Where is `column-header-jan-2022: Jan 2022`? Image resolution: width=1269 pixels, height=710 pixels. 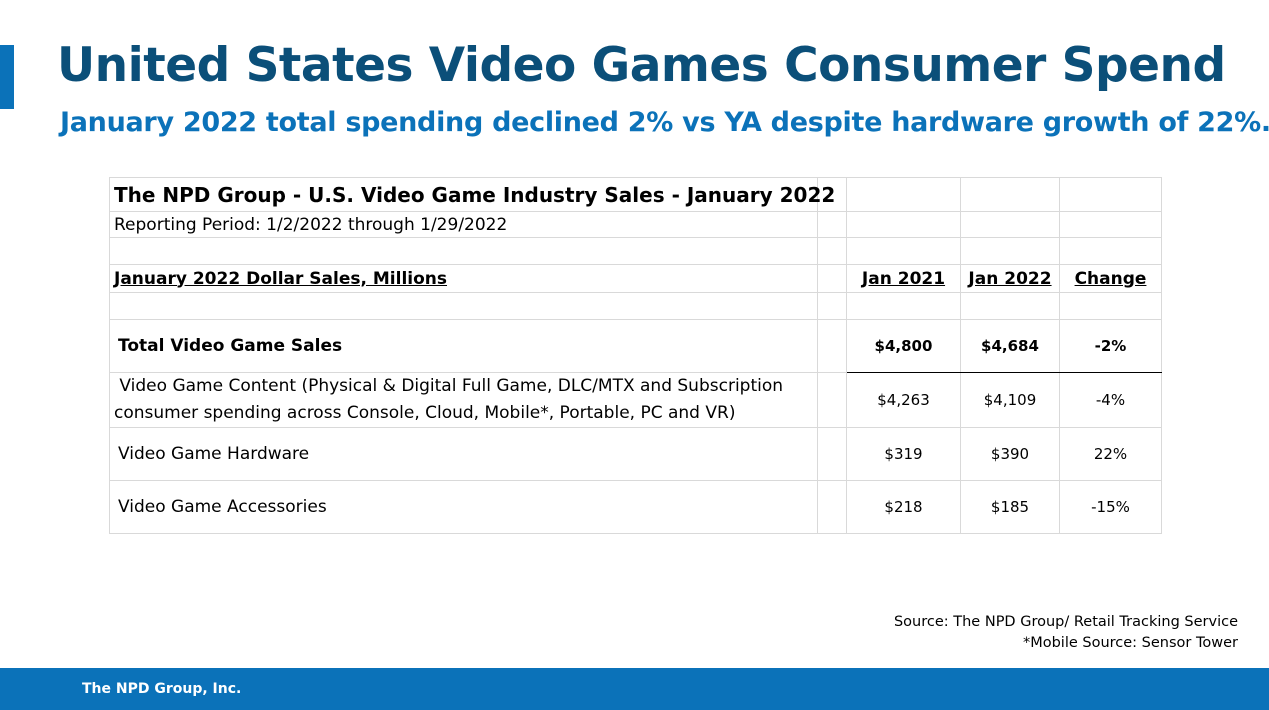
column-header-jan-2022: Jan 2022 is located at coordinates (1010, 278).